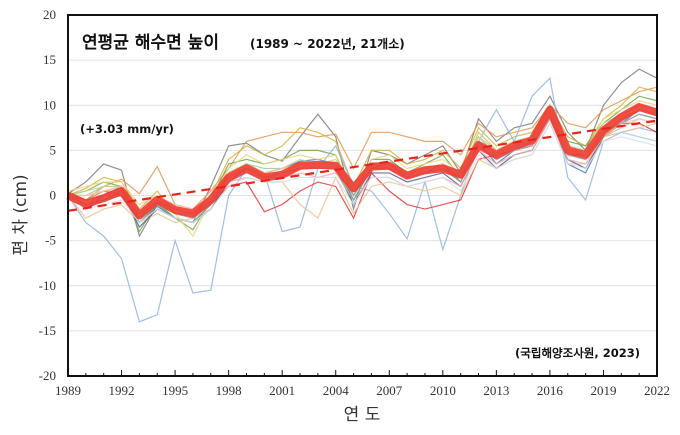  Describe the element at coordinates (496, 390) in the screenshot. I see `x-tick-label: 2013` at that location.